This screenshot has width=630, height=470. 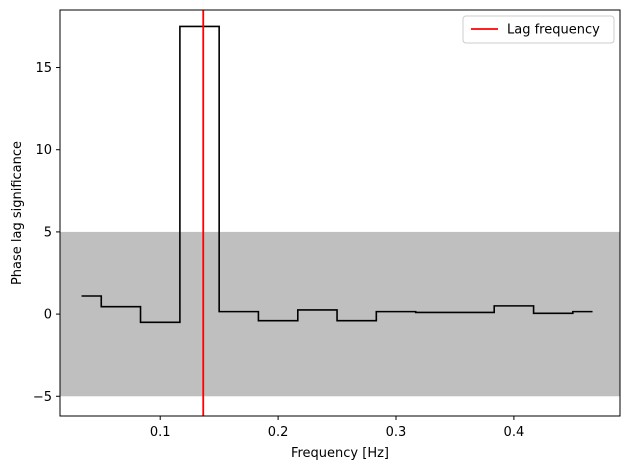 What do you see at coordinates (48, 315) in the screenshot?
I see `y-tick-label: 0` at bounding box center [48, 315].